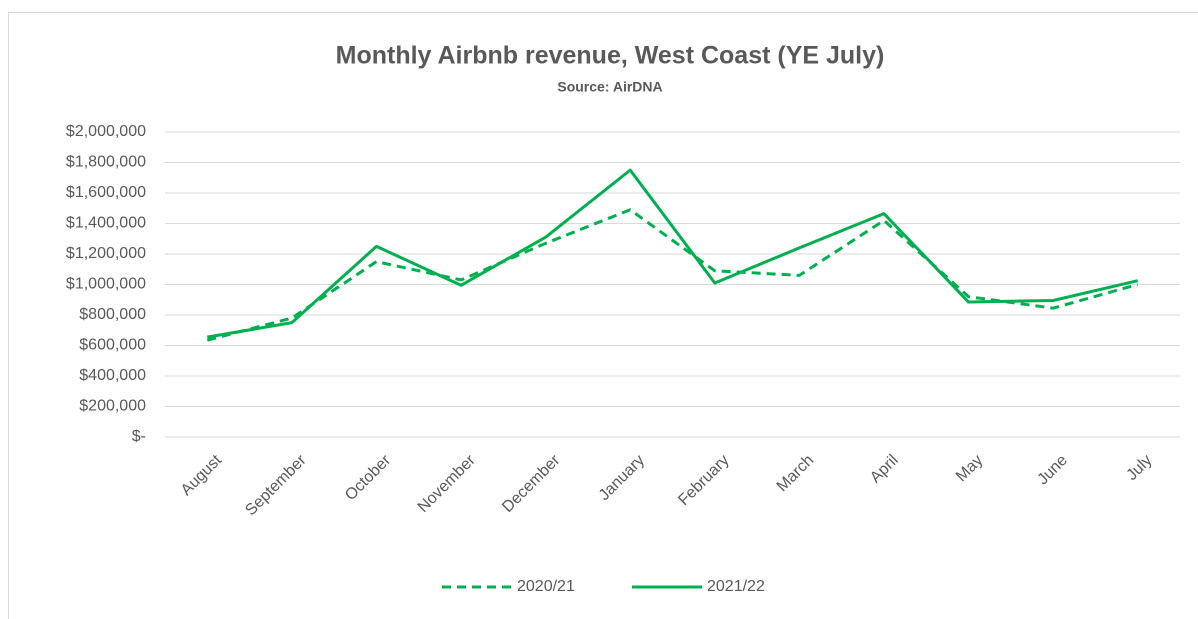 The width and height of the screenshot is (1198, 619). I want to click on y-tick-label: $-, so click(139, 436).